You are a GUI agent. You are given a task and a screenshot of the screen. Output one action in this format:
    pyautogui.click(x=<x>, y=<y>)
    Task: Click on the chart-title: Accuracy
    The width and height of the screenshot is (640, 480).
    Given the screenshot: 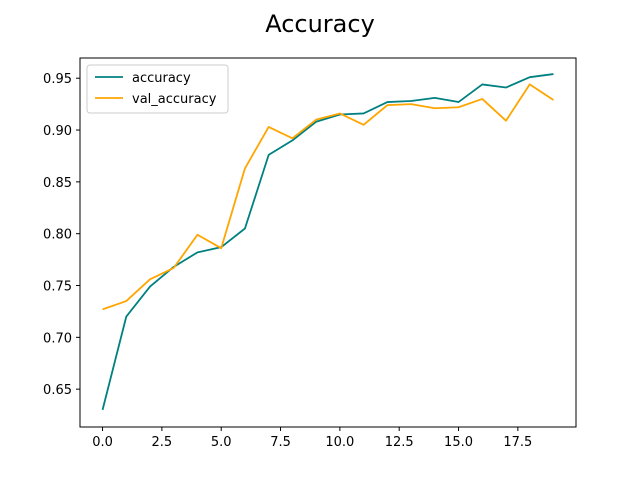 What is the action you would take?
    pyautogui.click(x=320, y=24)
    